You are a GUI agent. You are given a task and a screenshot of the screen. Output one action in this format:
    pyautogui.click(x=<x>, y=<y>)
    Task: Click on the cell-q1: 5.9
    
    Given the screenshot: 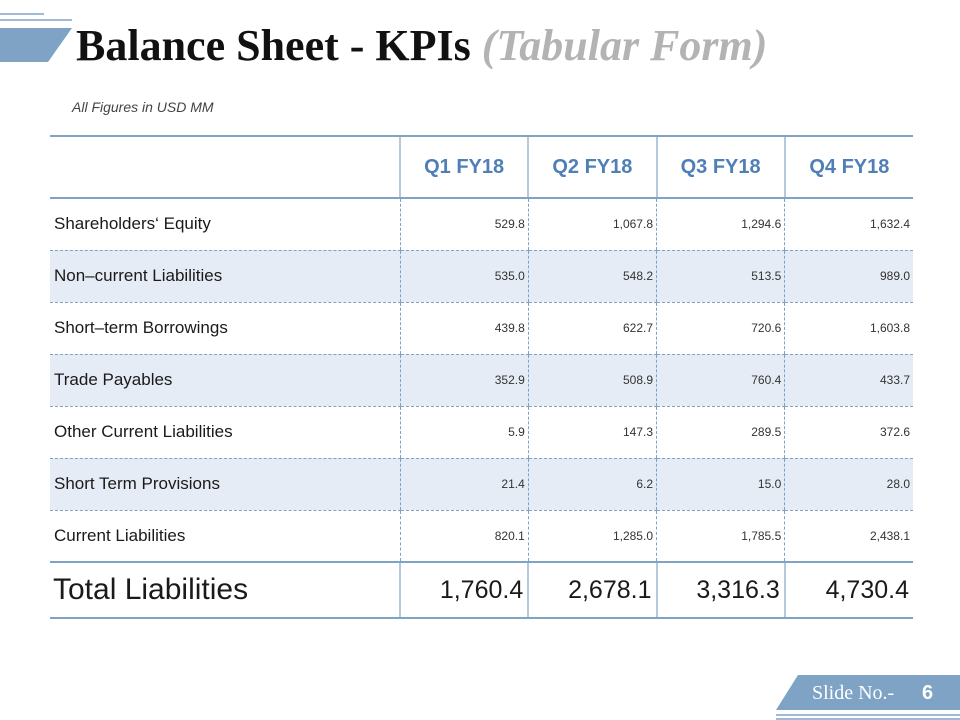 What is the action you would take?
    pyautogui.click(x=464, y=432)
    